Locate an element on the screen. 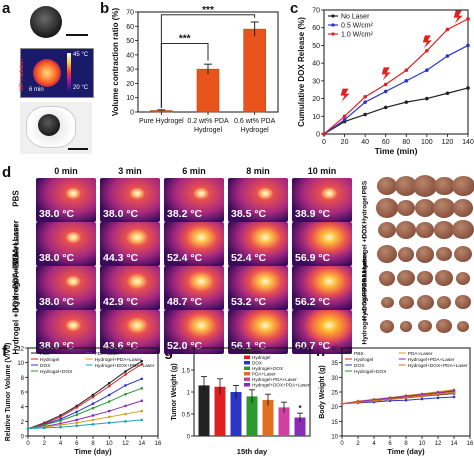 The width and height of the screenshot is (474, 465). thermal-image-2-1: 42.9 °C is located at coordinates (130, 288).